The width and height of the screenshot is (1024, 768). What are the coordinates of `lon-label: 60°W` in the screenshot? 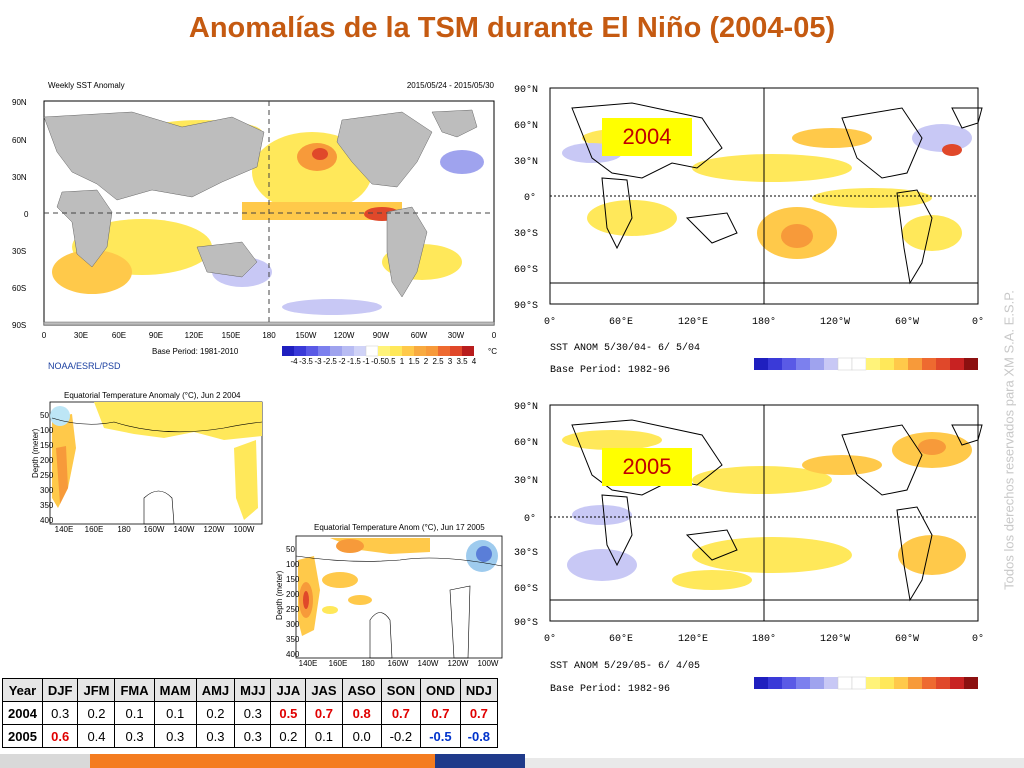 It's located at (907, 322).